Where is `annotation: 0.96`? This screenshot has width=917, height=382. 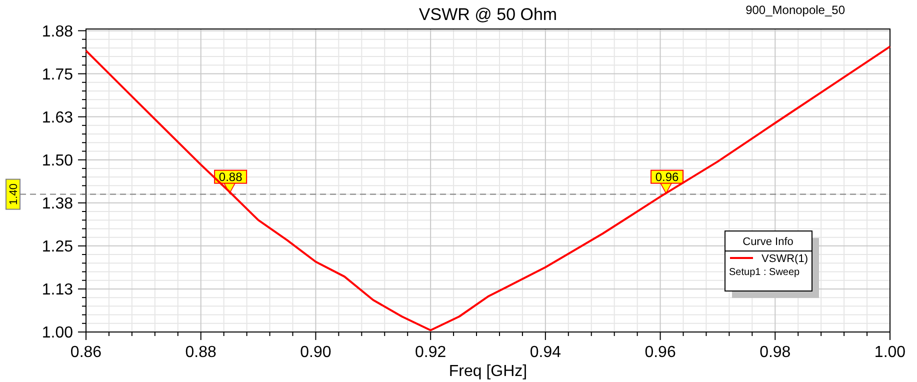
annotation: 0.96 is located at coordinates (667, 177).